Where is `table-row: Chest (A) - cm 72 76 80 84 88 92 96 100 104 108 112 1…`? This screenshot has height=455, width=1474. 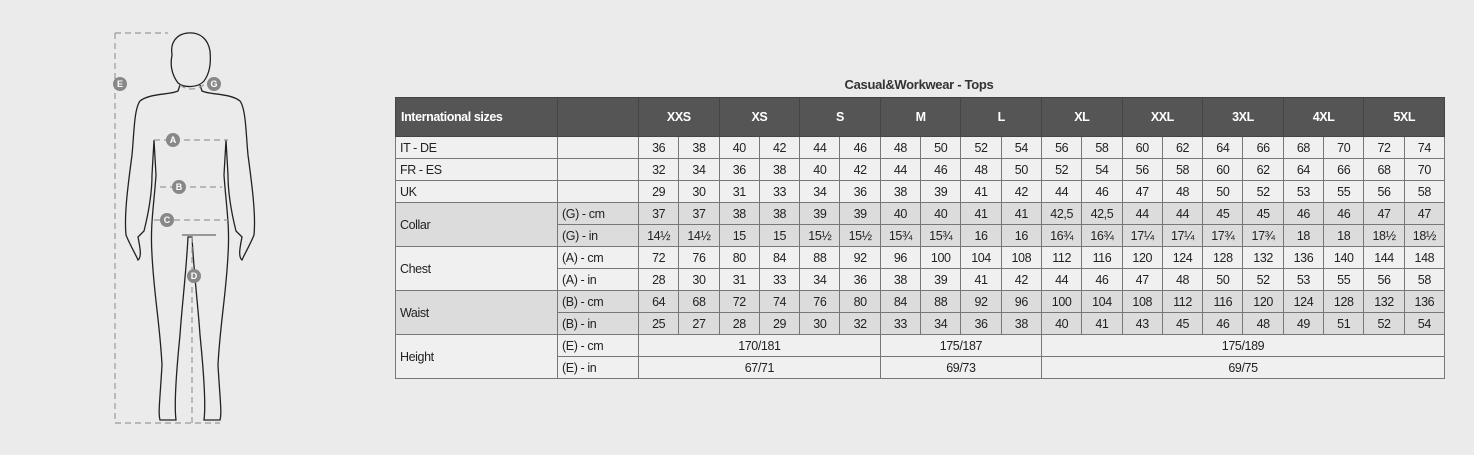 table-row: Chest (A) - cm 72 76 80 84 88 92 96 100 104 108 112 1… is located at coordinates (920, 268).